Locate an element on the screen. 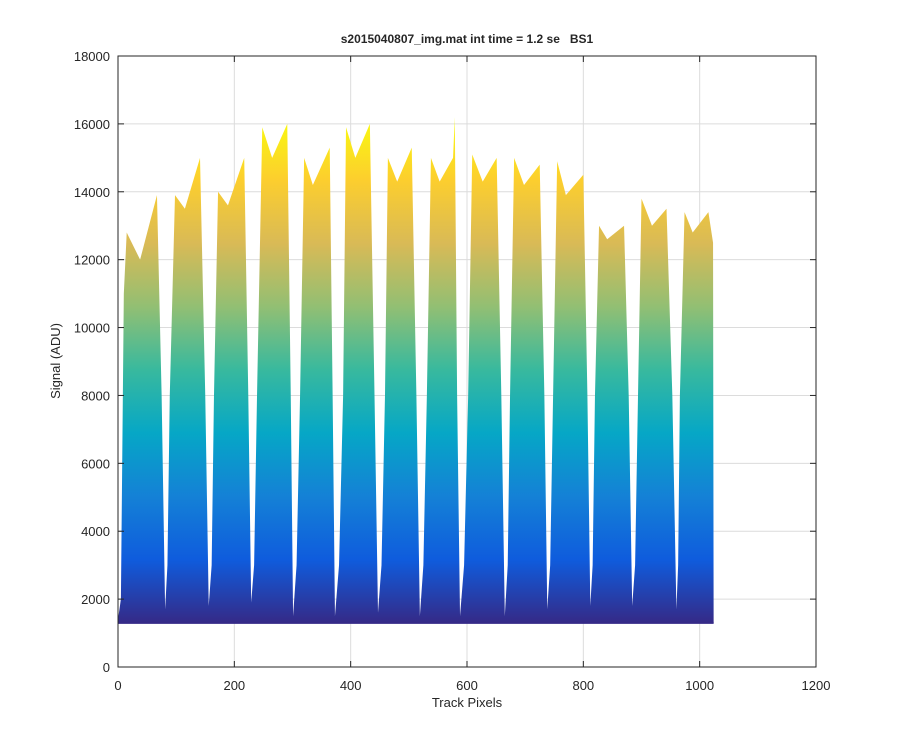 This screenshot has height=755, width=900. x-axis-label: Track Pixels is located at coordinates (467, 702).